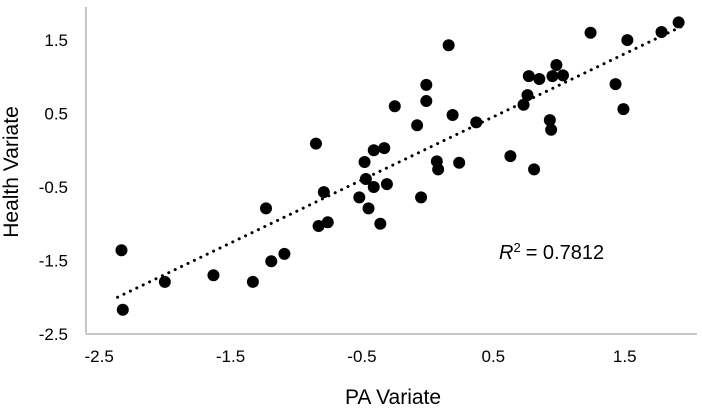 The height and width of the screenshot is (417, 702). What do you see at coordinates (53, 334) in the screenshot?
I see `y-tick-label: -2.5` at bounding box center [53, 334].